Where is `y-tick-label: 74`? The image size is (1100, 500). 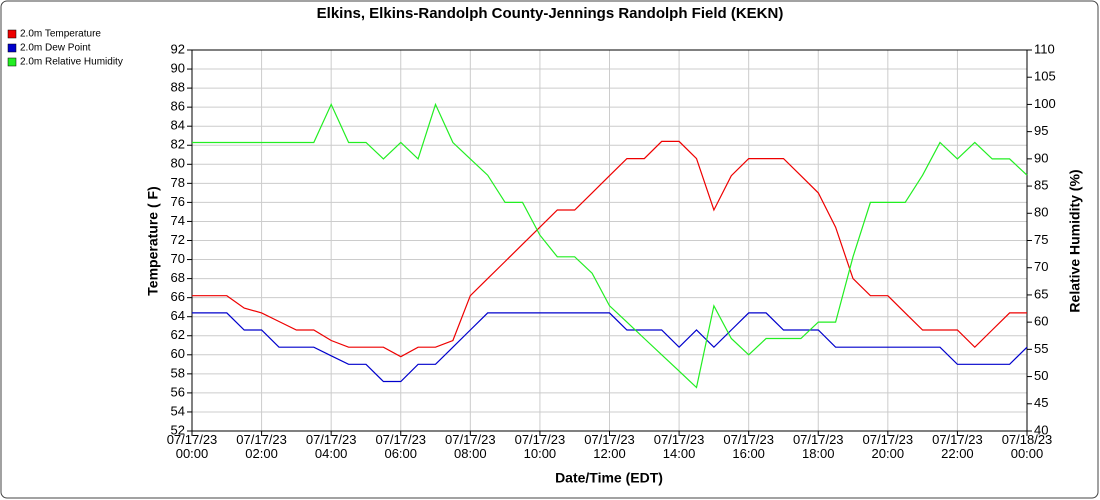 y-tick-label: 74 is located at coordinates (178, 220).